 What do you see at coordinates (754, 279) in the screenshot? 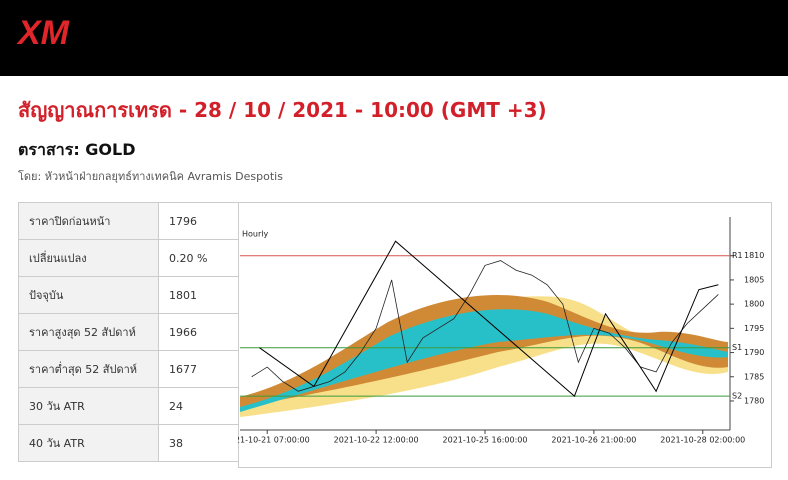
I see `y-tick-label: 1805` at bounding box center [754, 279].